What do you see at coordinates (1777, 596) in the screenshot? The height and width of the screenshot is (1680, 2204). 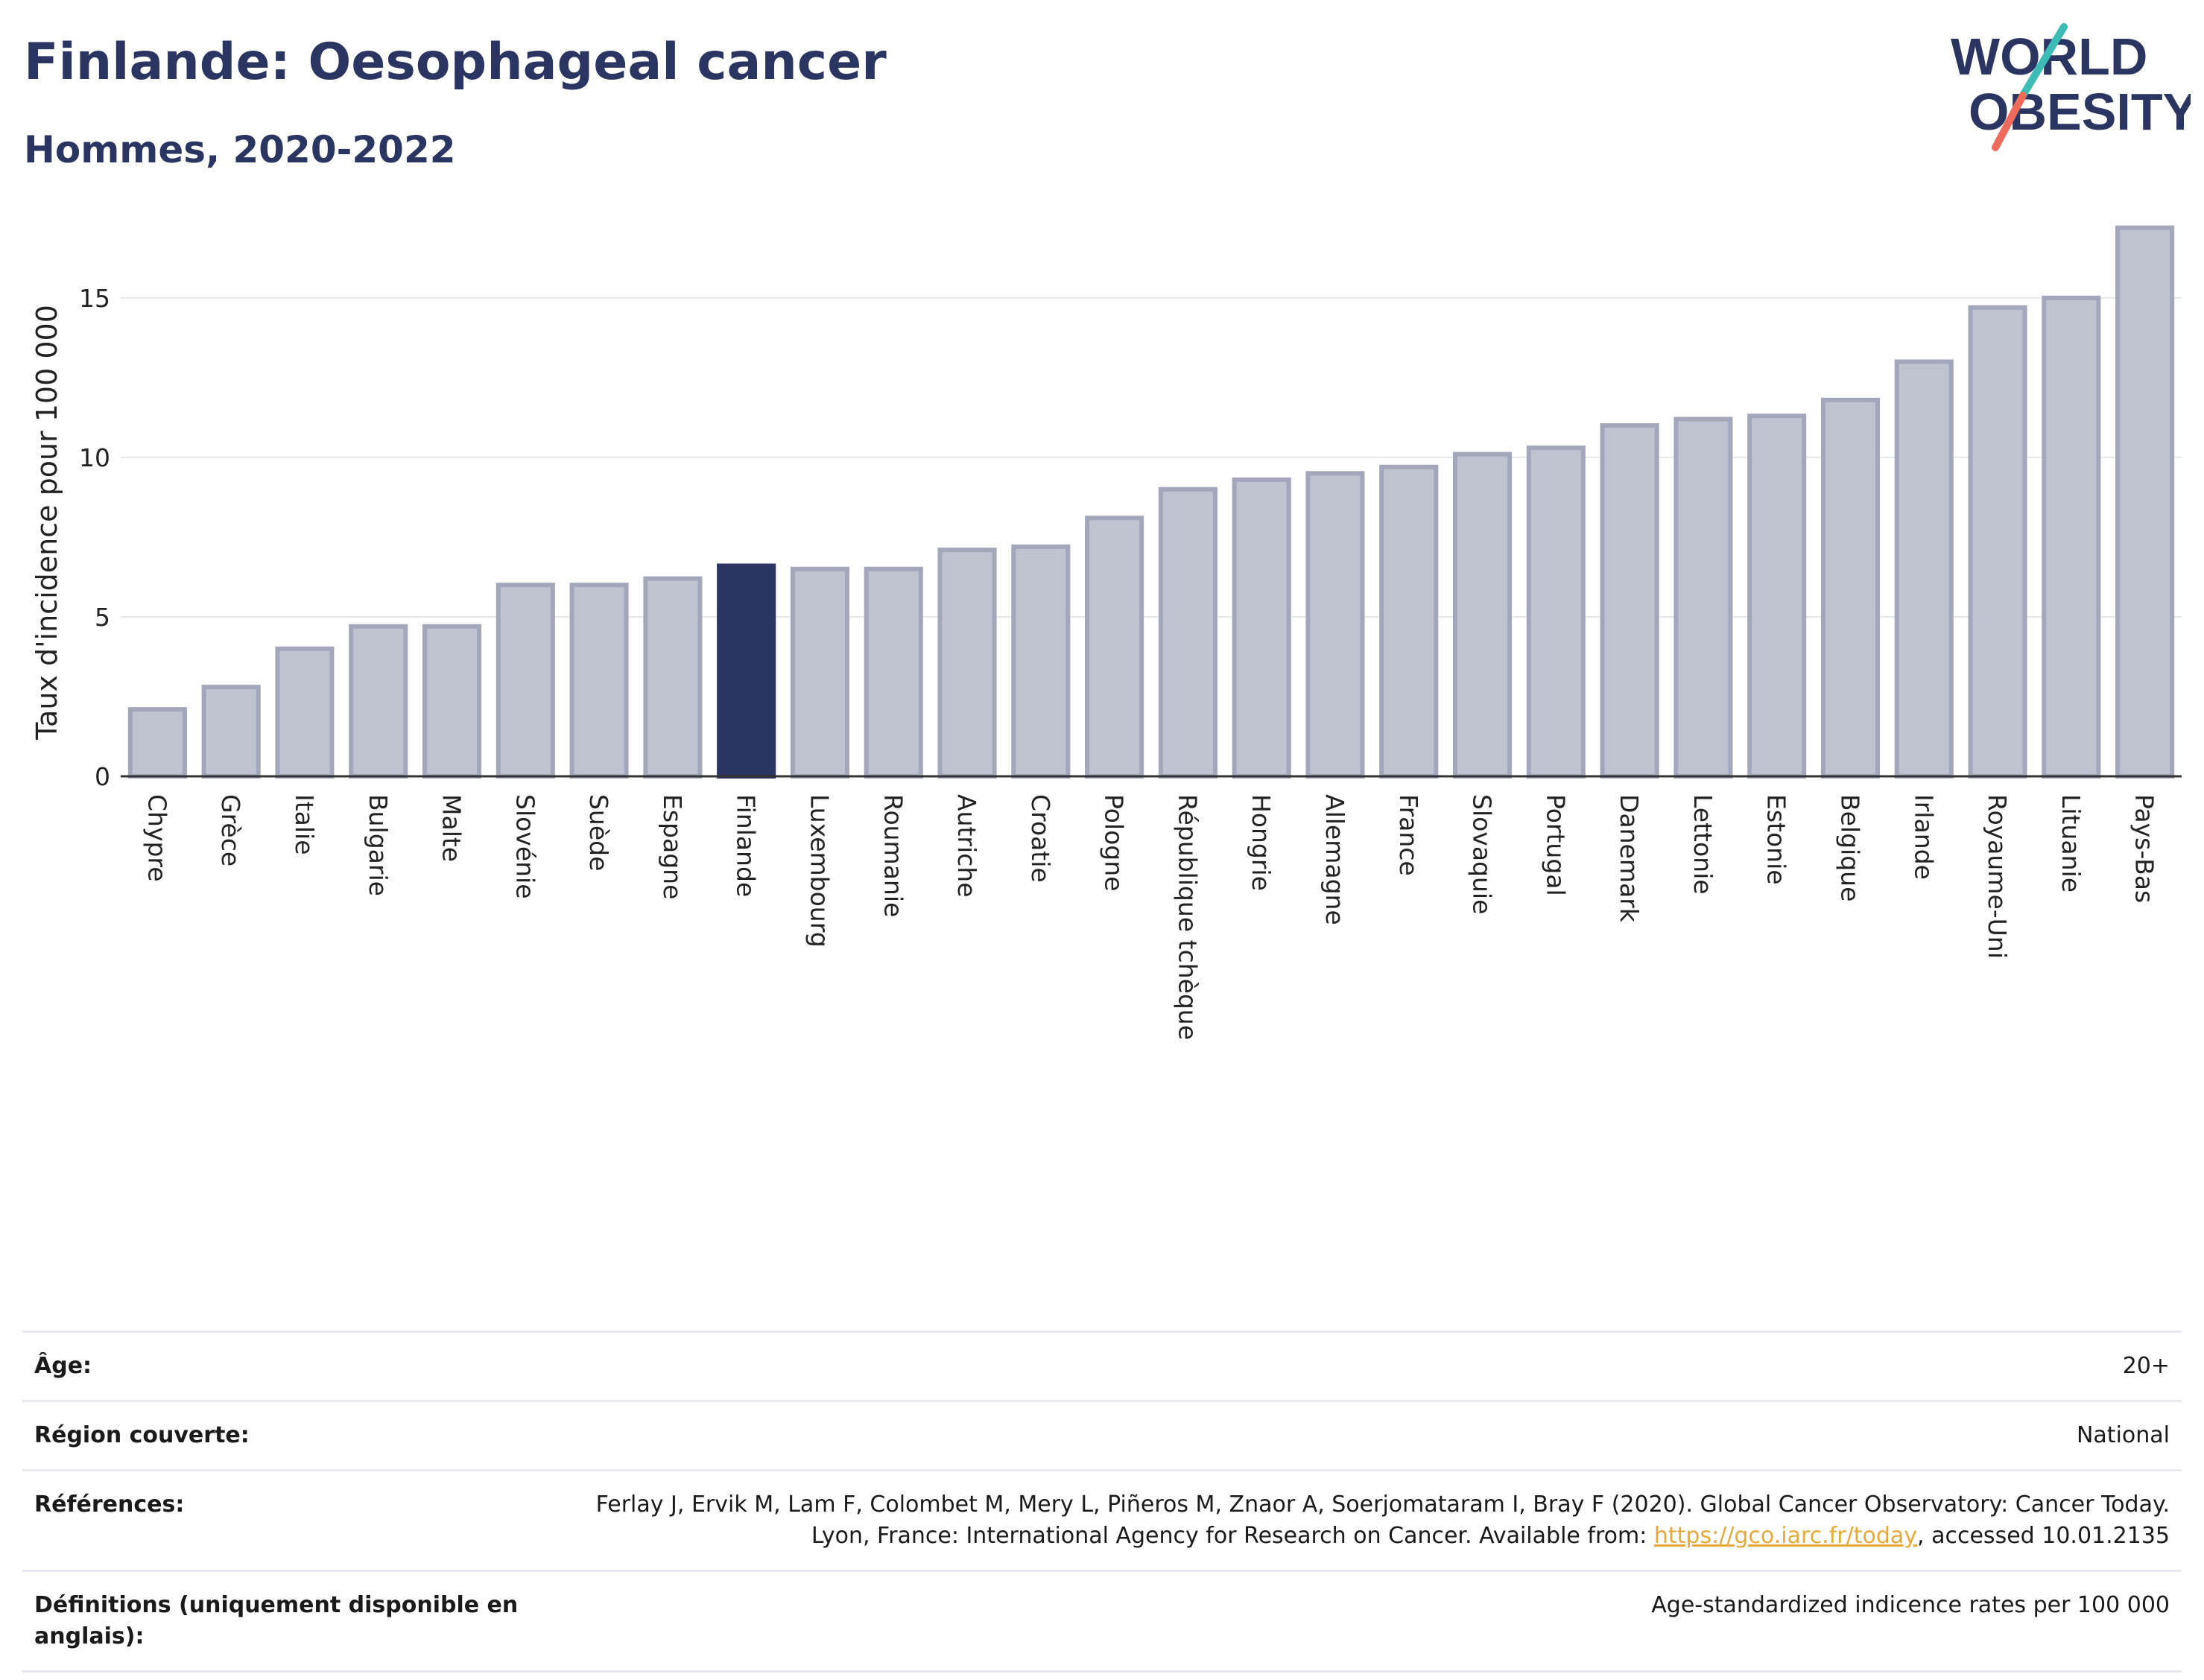 I see `bar-estonie` at bounding box center [1777, 596].